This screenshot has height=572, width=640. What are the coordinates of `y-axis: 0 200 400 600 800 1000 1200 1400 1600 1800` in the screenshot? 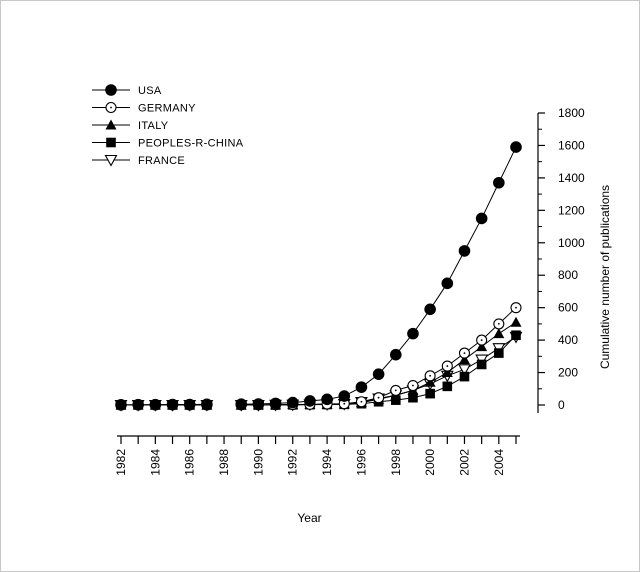 It's located at (561, 259).